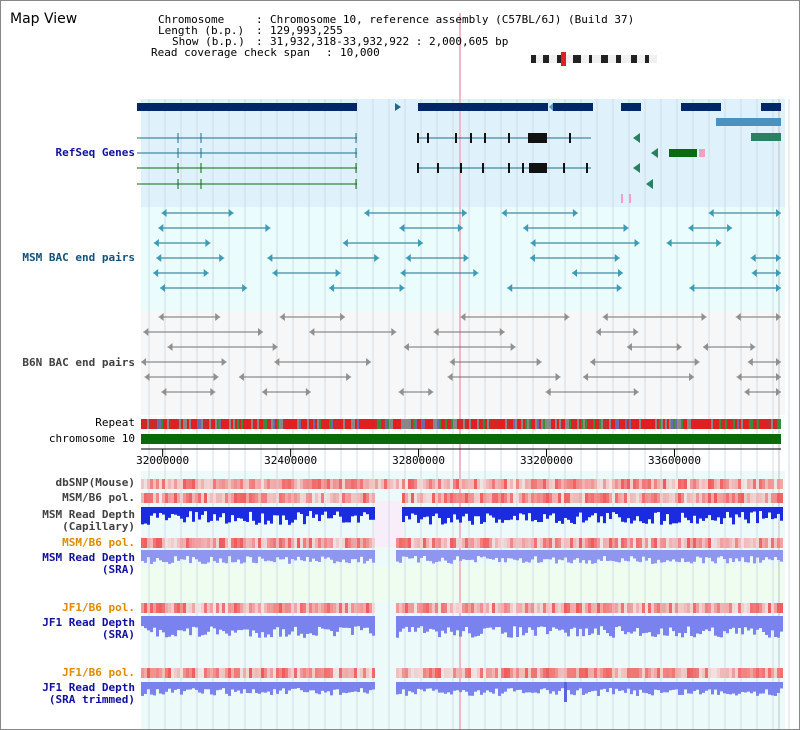 The image size is (800, 730). I want to click on b6n-bac-end-marker, so click(778, 362).